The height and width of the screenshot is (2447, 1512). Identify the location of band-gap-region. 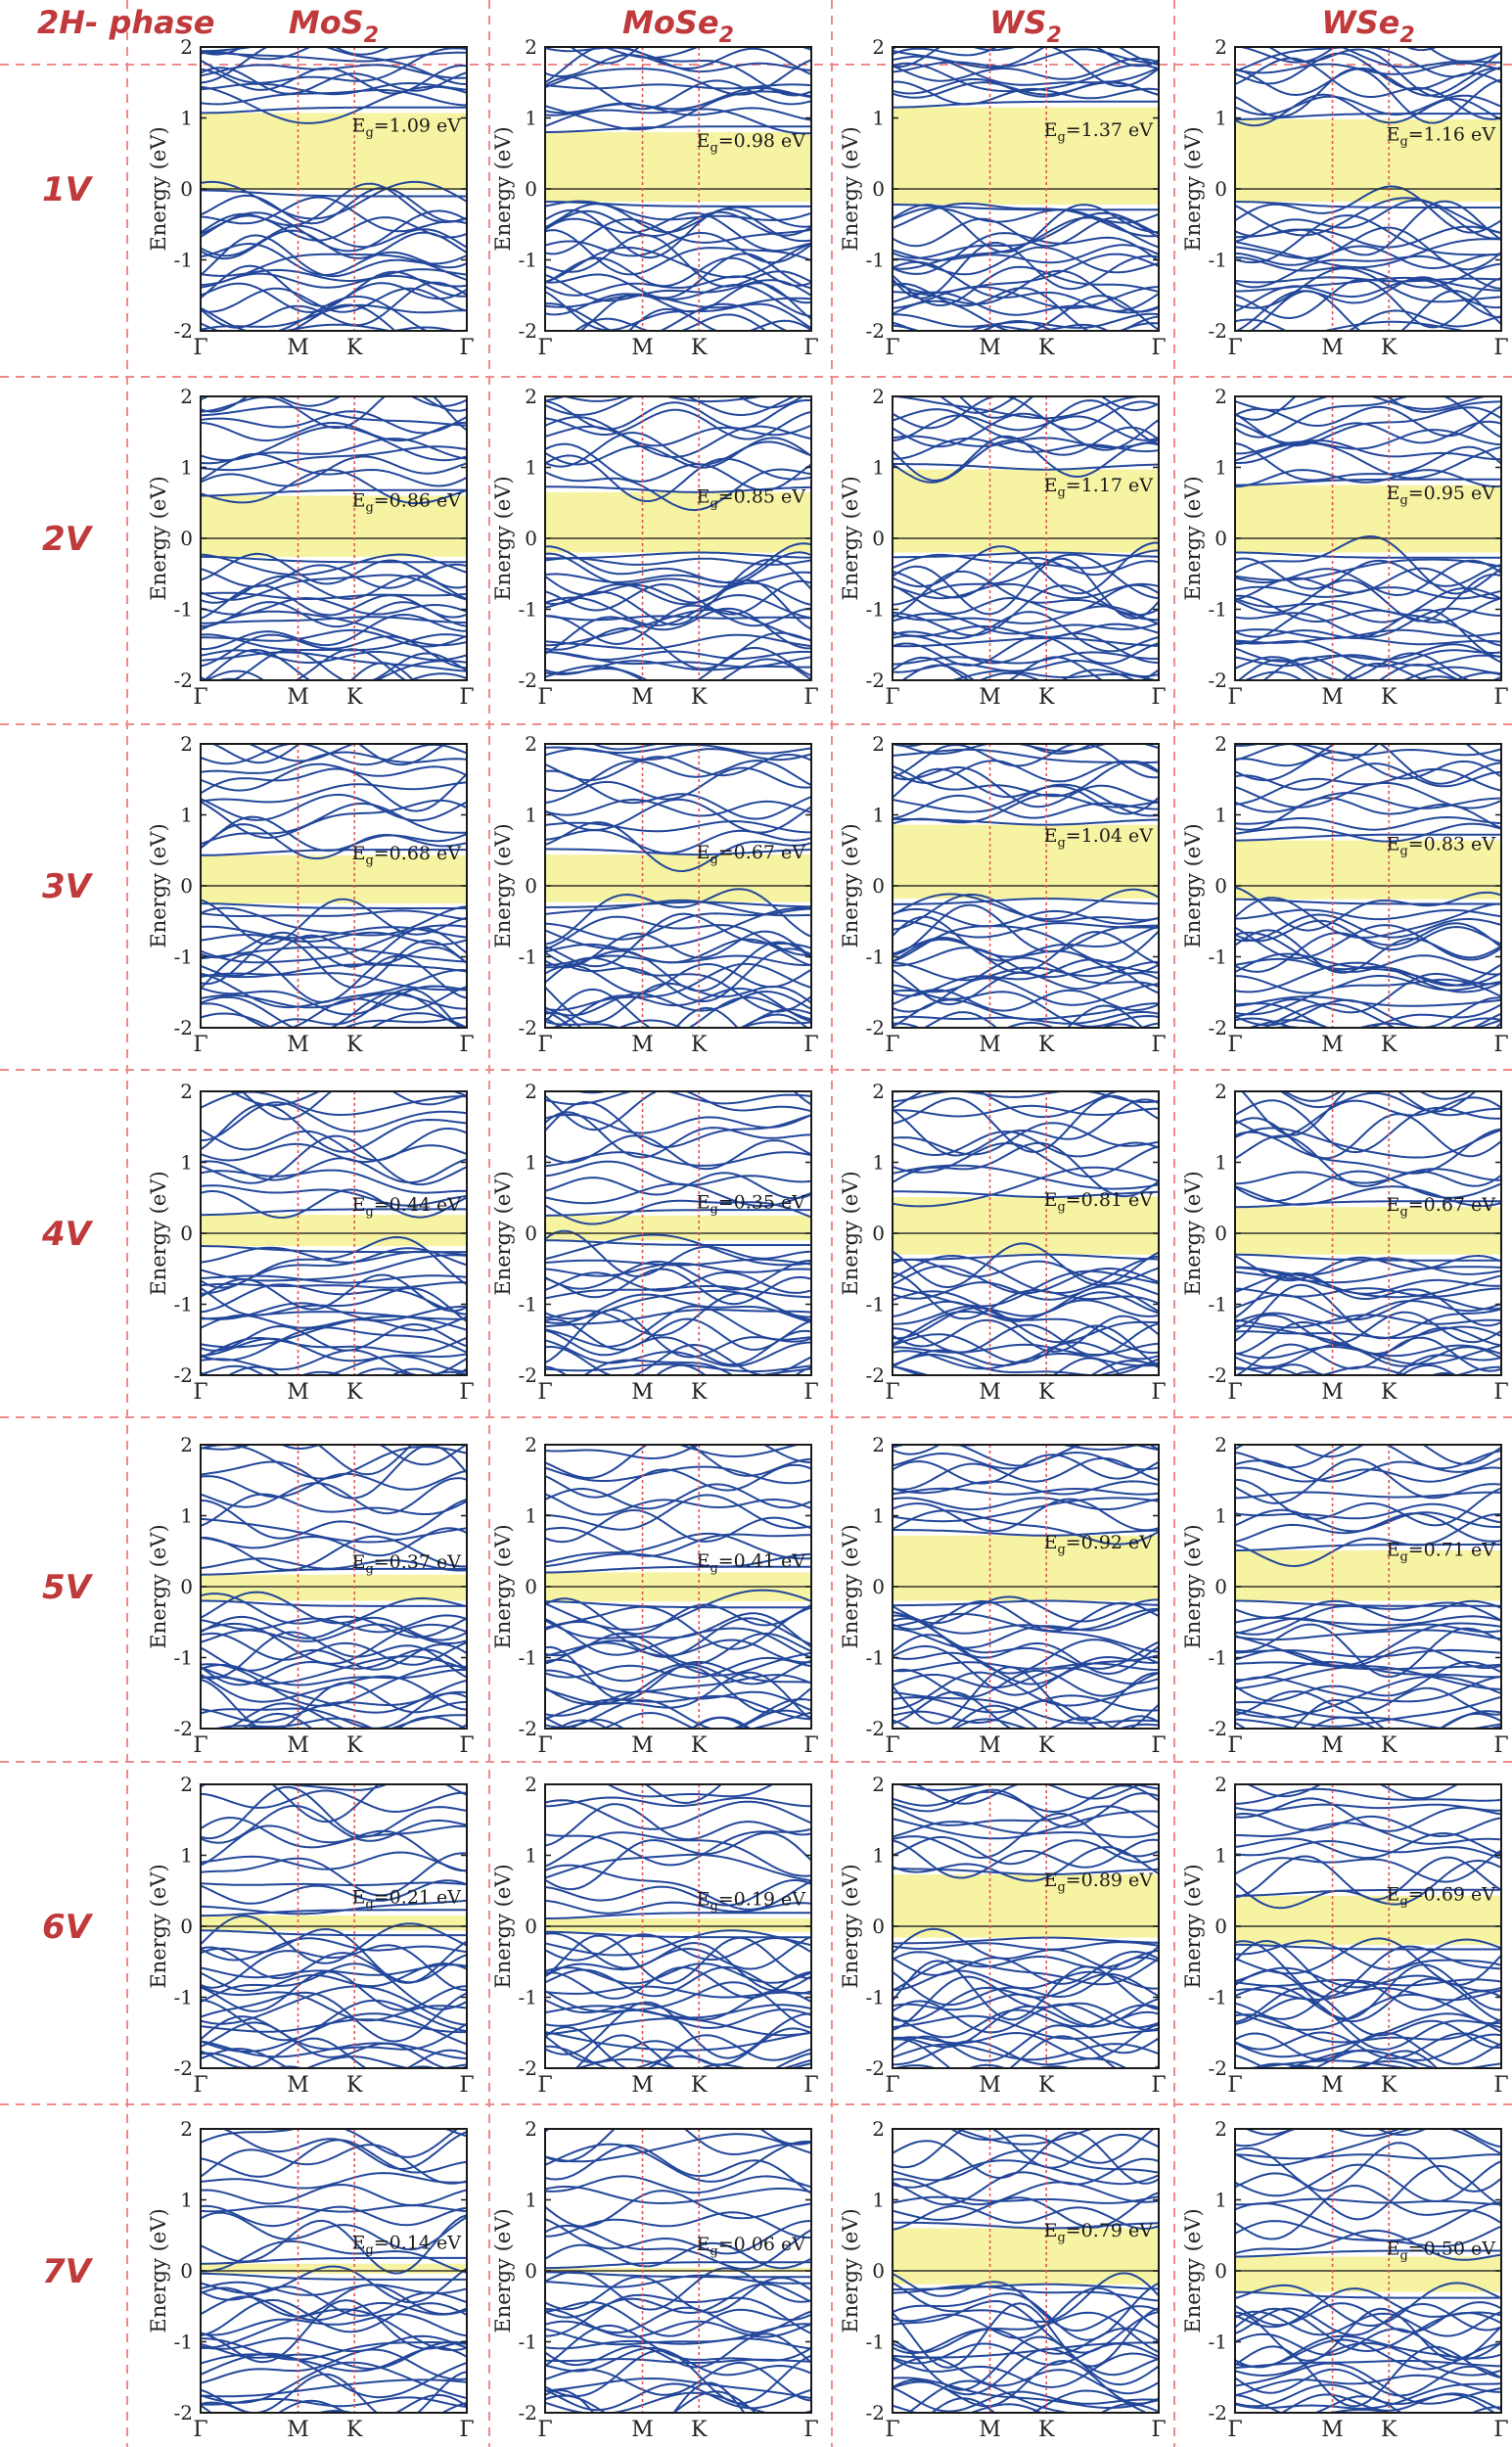
(334, 1923).